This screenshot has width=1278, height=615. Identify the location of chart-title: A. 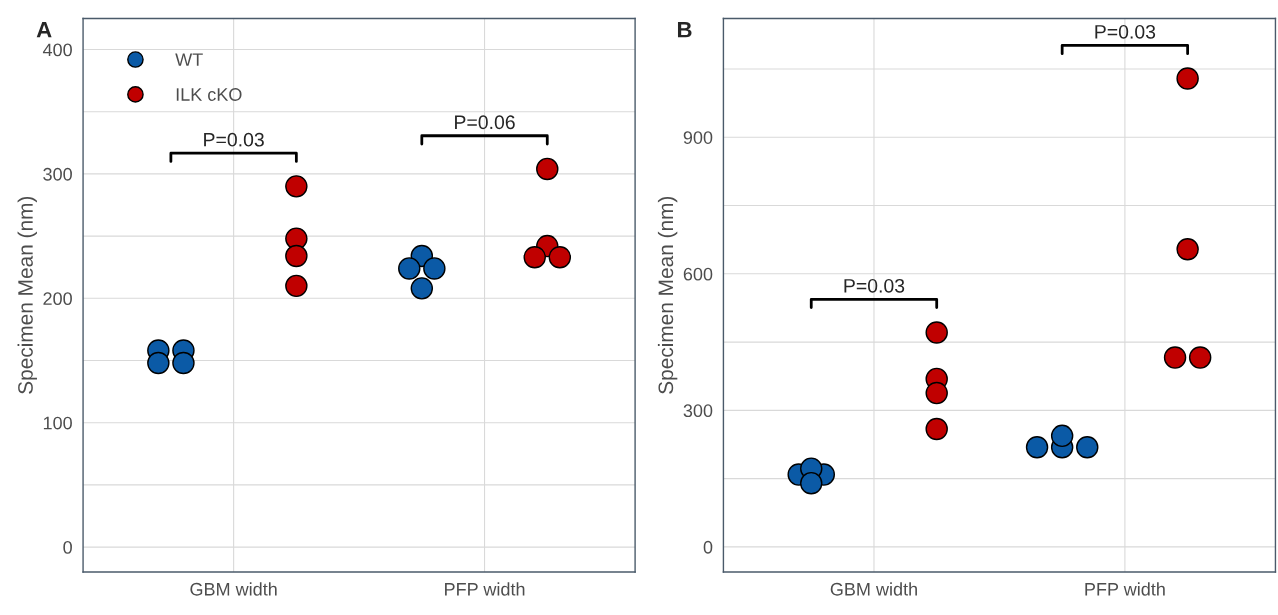
(44, 30).